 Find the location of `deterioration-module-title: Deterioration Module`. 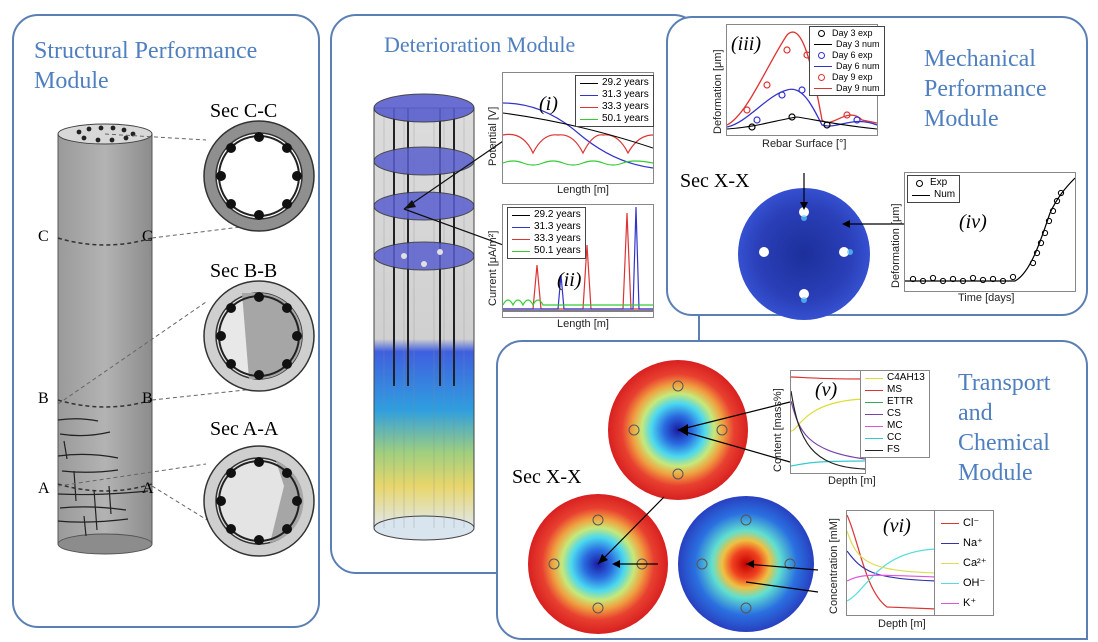

deterioration-module-title: Deterioration Module is located at coordinates (480, 44).